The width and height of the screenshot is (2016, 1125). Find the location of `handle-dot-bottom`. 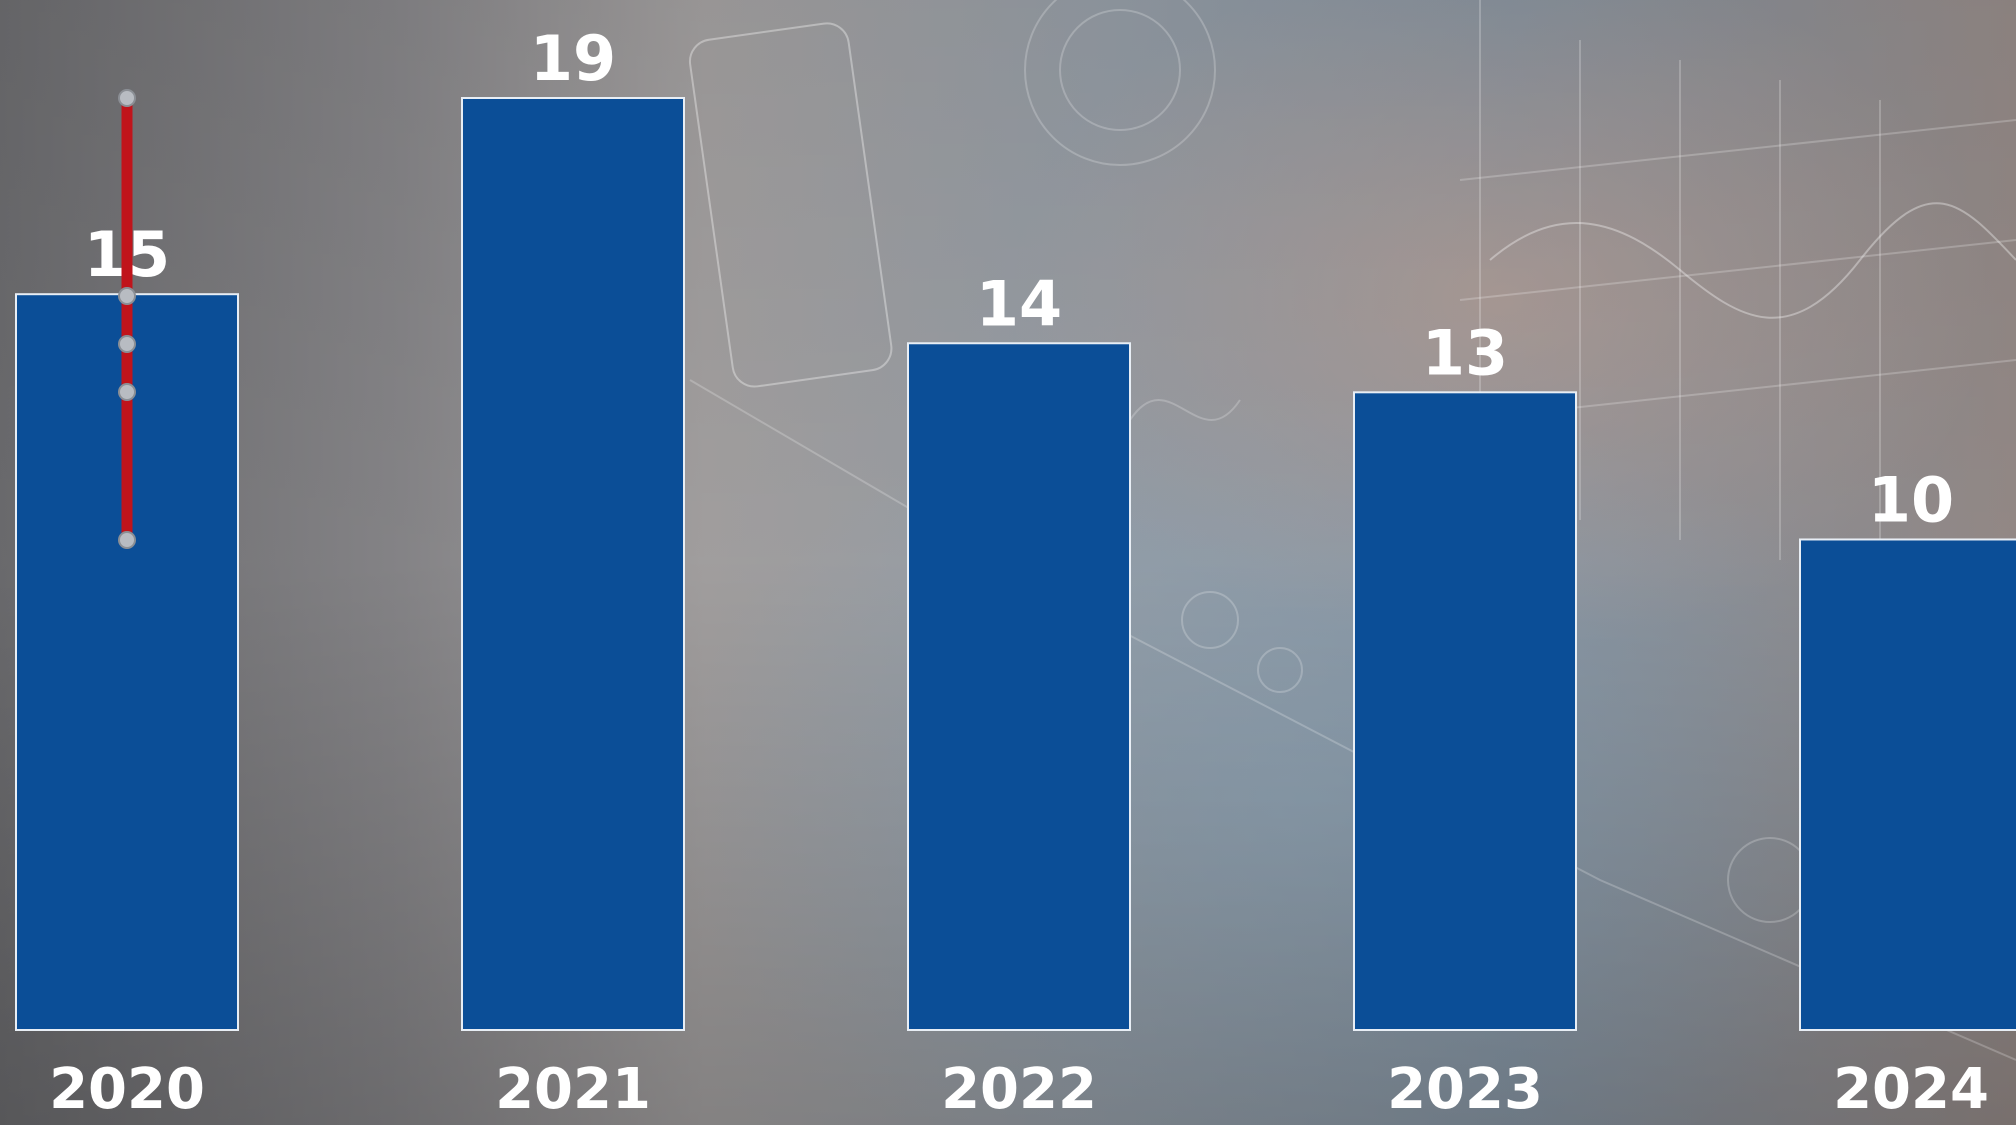

handle-dot-bottom is located at coordinates (127, 540).